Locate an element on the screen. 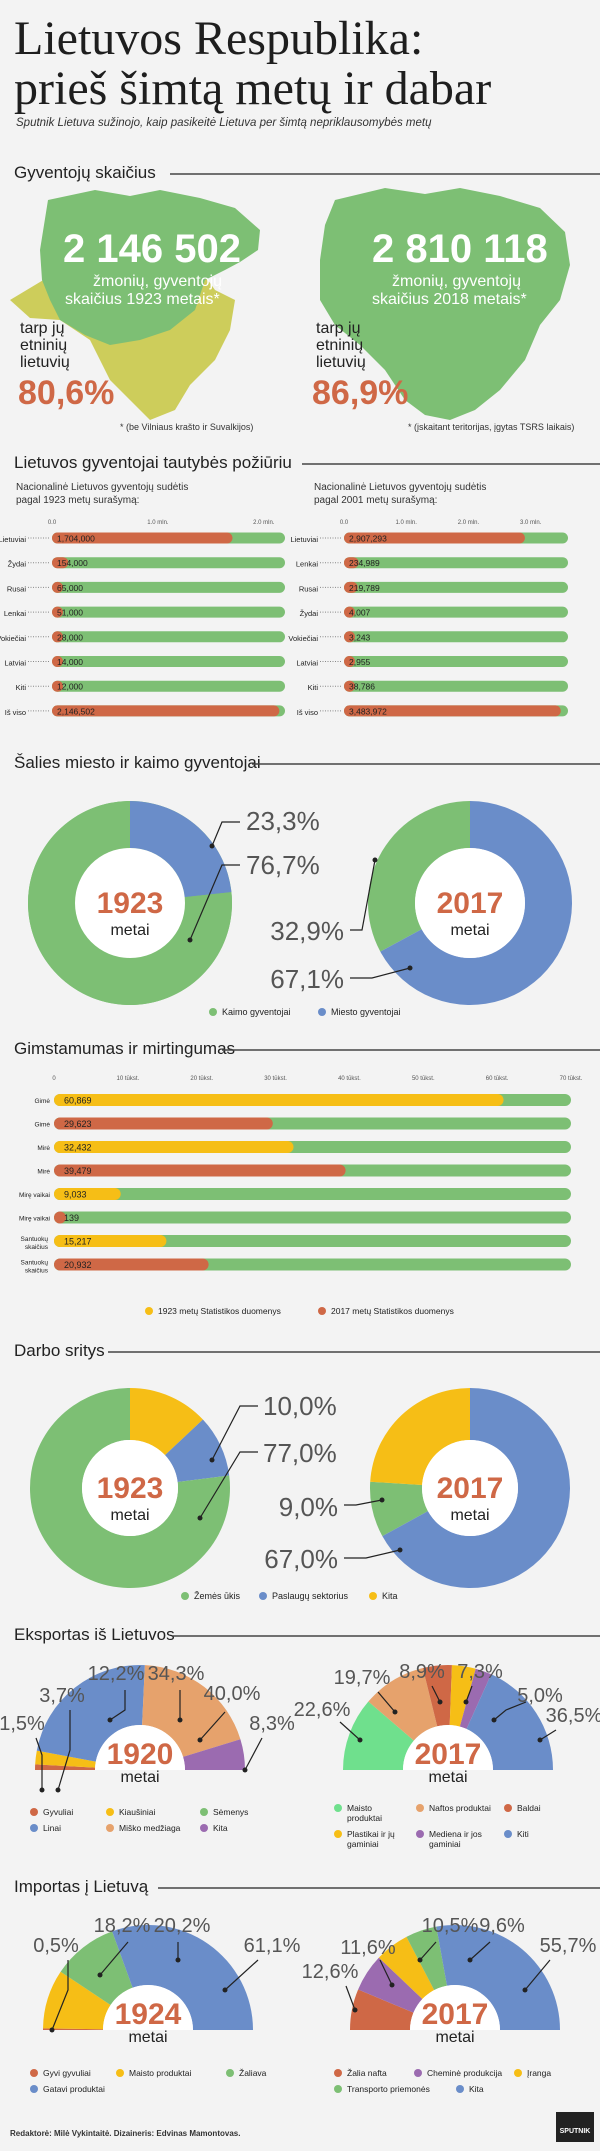 Image resolution: width=600 pixels, height=2151 pixels. data-label: 219,789 is located at coordinates (364, 588).